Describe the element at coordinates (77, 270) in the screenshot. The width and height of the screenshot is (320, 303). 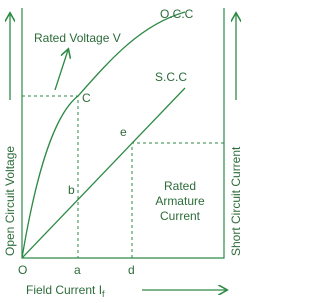
I see `point-label: a` at that location.